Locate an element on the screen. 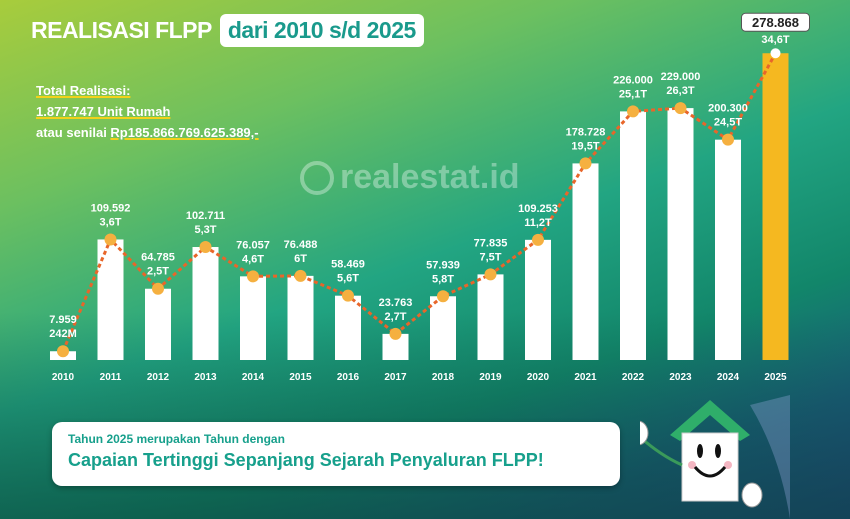  value-label: 4,6T is located at coordinates (253, 259).